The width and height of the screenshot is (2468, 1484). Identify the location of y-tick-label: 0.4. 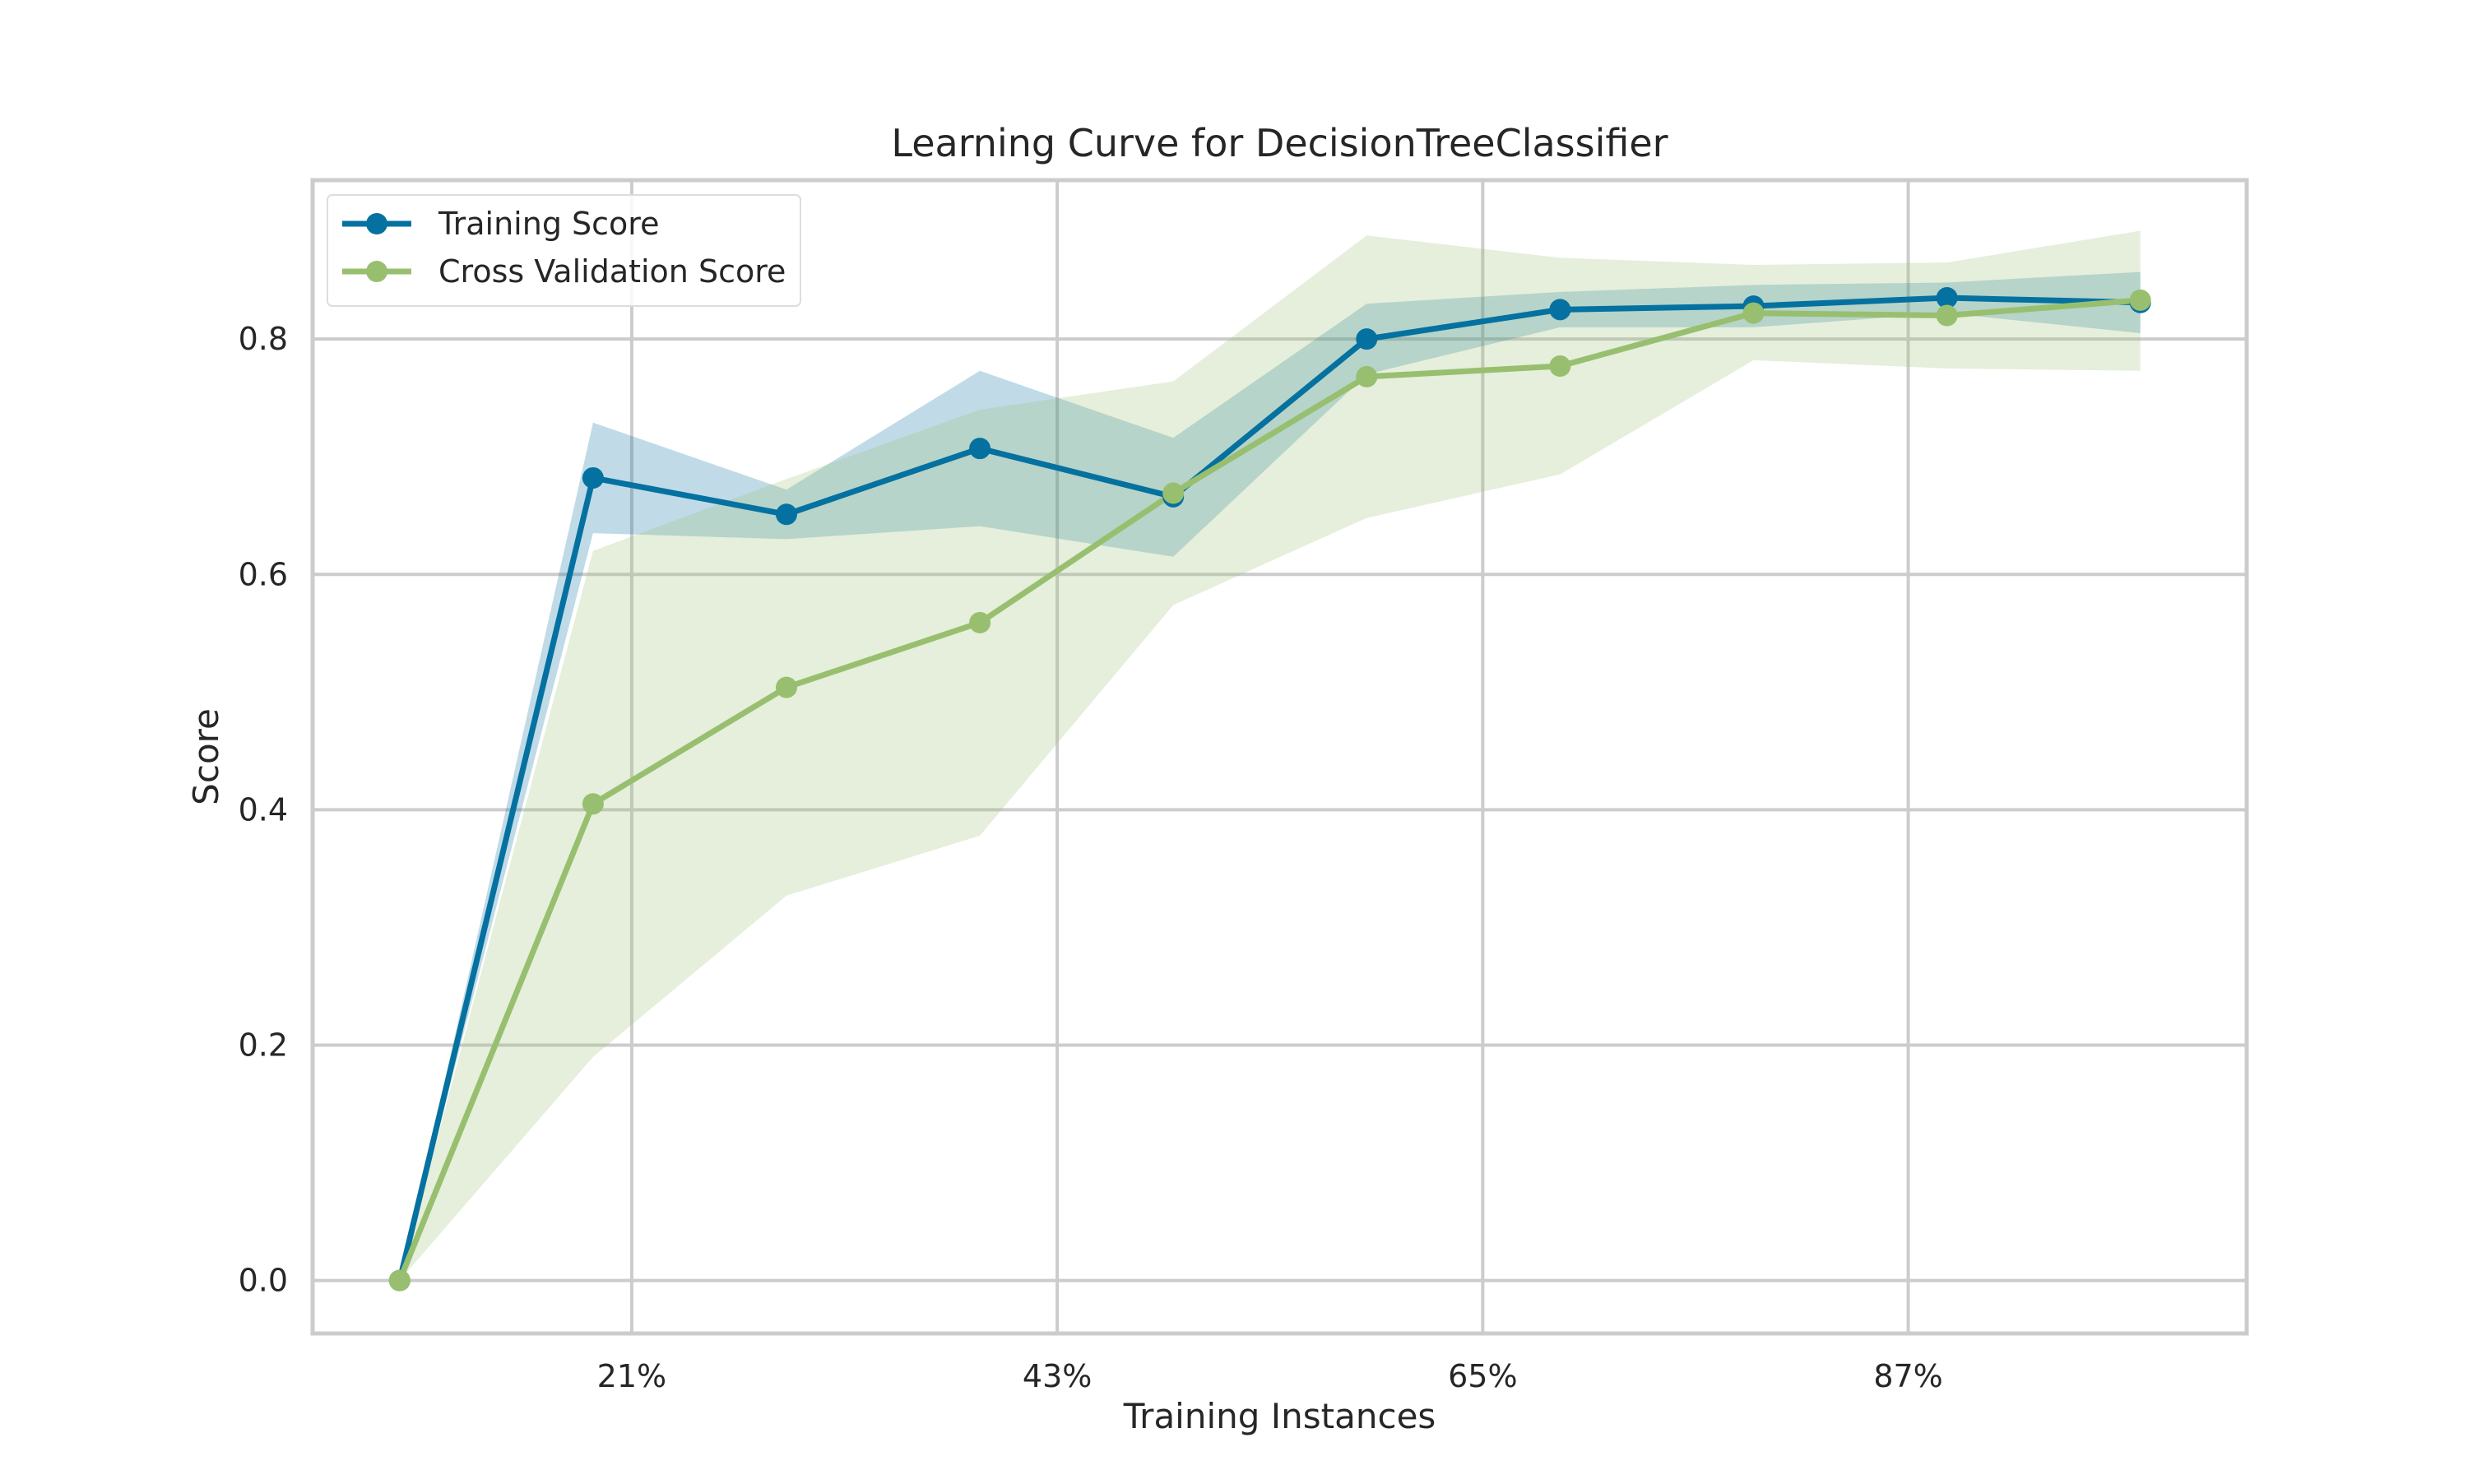
(263, 809).